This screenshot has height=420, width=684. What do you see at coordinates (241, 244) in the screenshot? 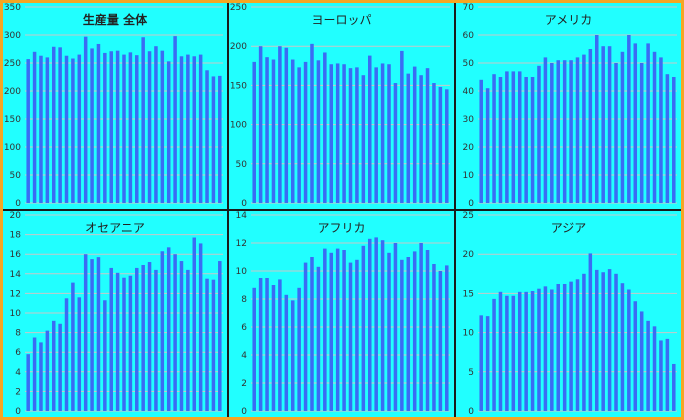
I see `y-tick-label: 12` at bounding box center [241, 244].